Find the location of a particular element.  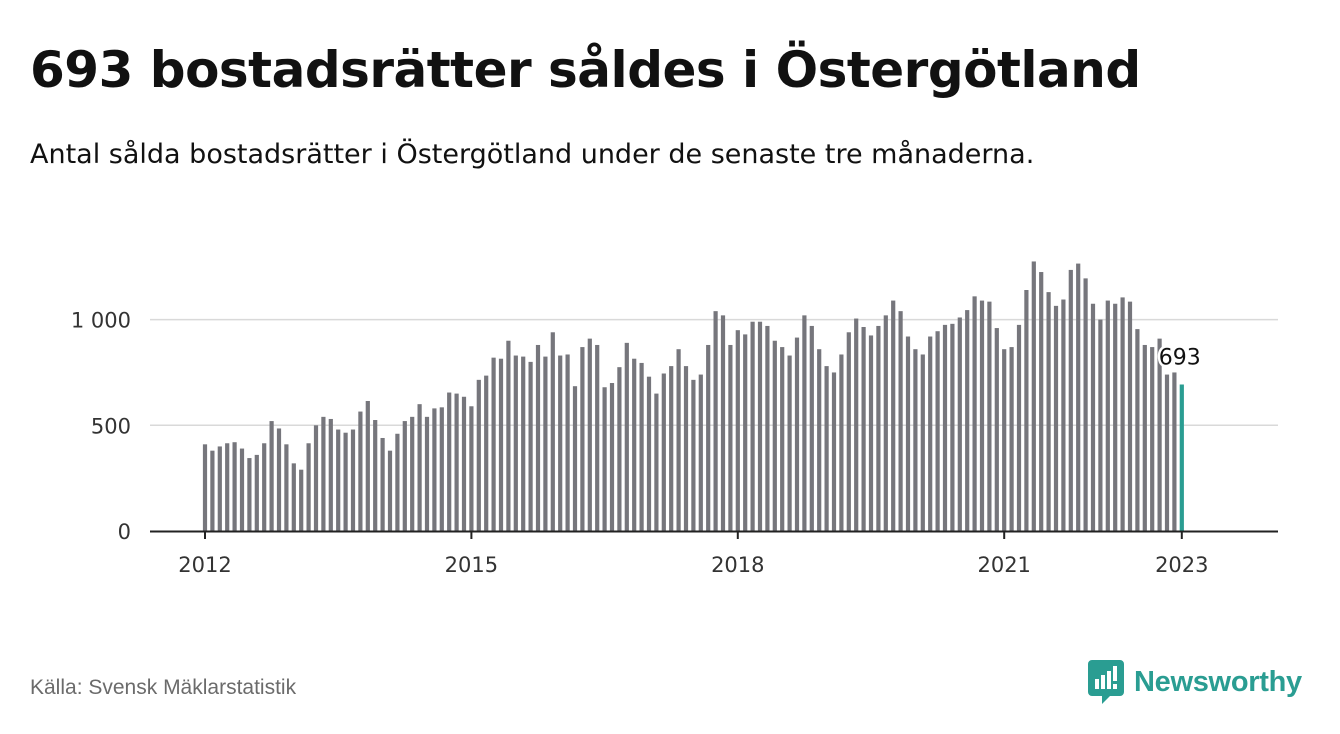

x-tick-label: 2015 is located at coordinates (471, 565).